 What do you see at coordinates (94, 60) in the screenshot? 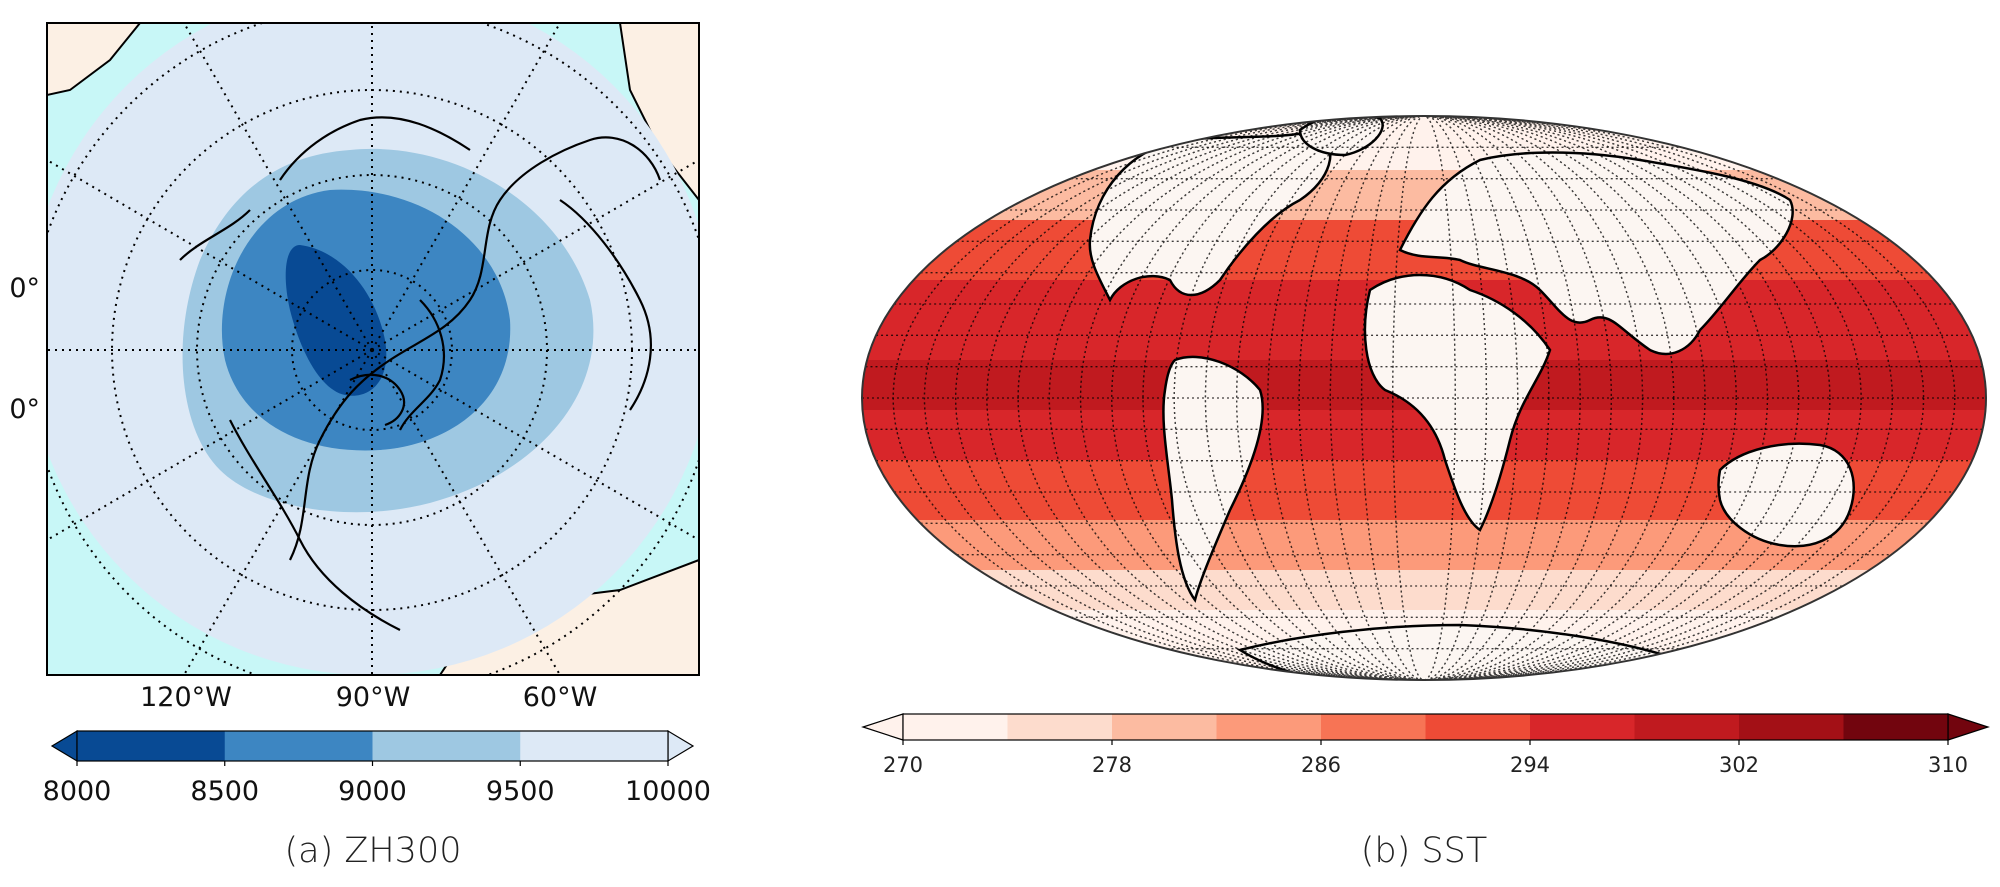
I see `land-patch-nw` at bounding box center [94, 60].